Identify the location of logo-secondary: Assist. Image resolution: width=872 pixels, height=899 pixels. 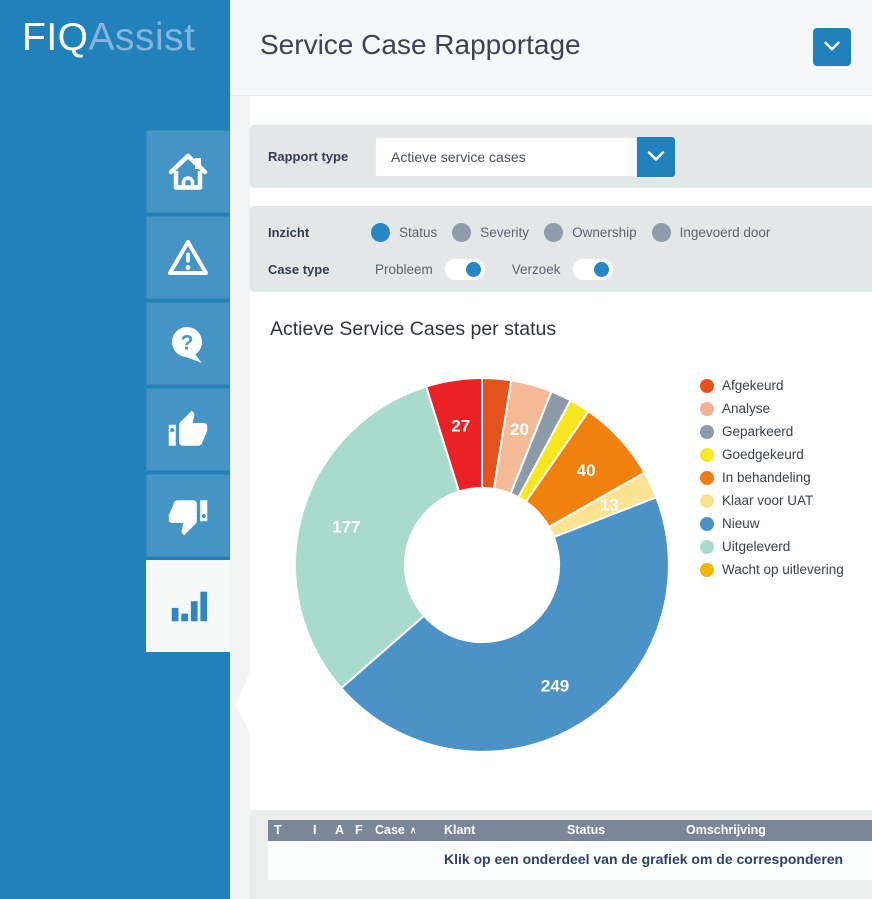
(142, 37).